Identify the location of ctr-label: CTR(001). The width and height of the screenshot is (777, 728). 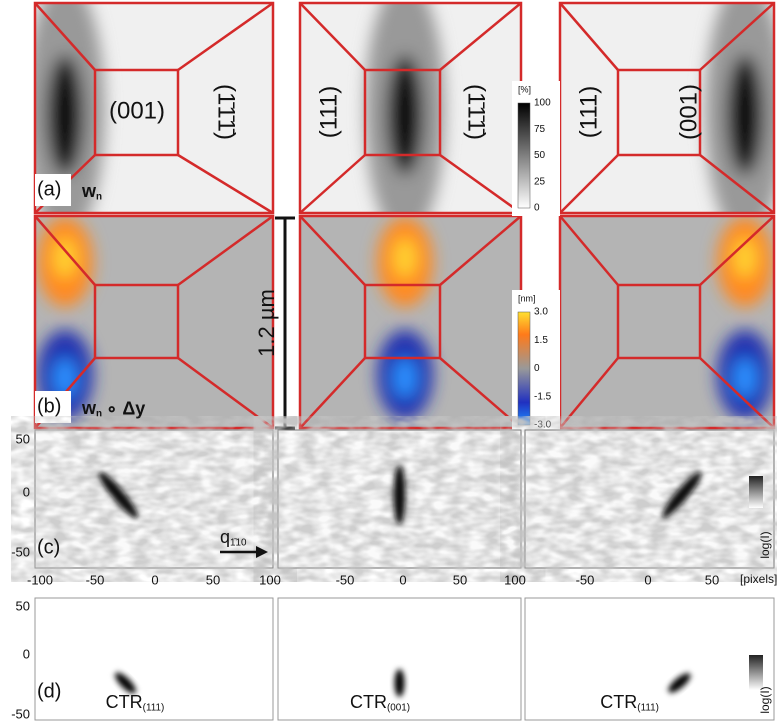
(380, 702).